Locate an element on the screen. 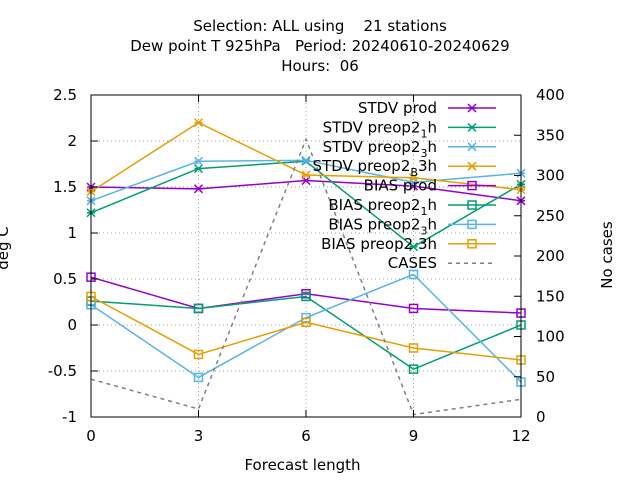 The height and width of the screenshot is (480, 640). y2-tick-label: 100 is located at coordinates (550, 337).